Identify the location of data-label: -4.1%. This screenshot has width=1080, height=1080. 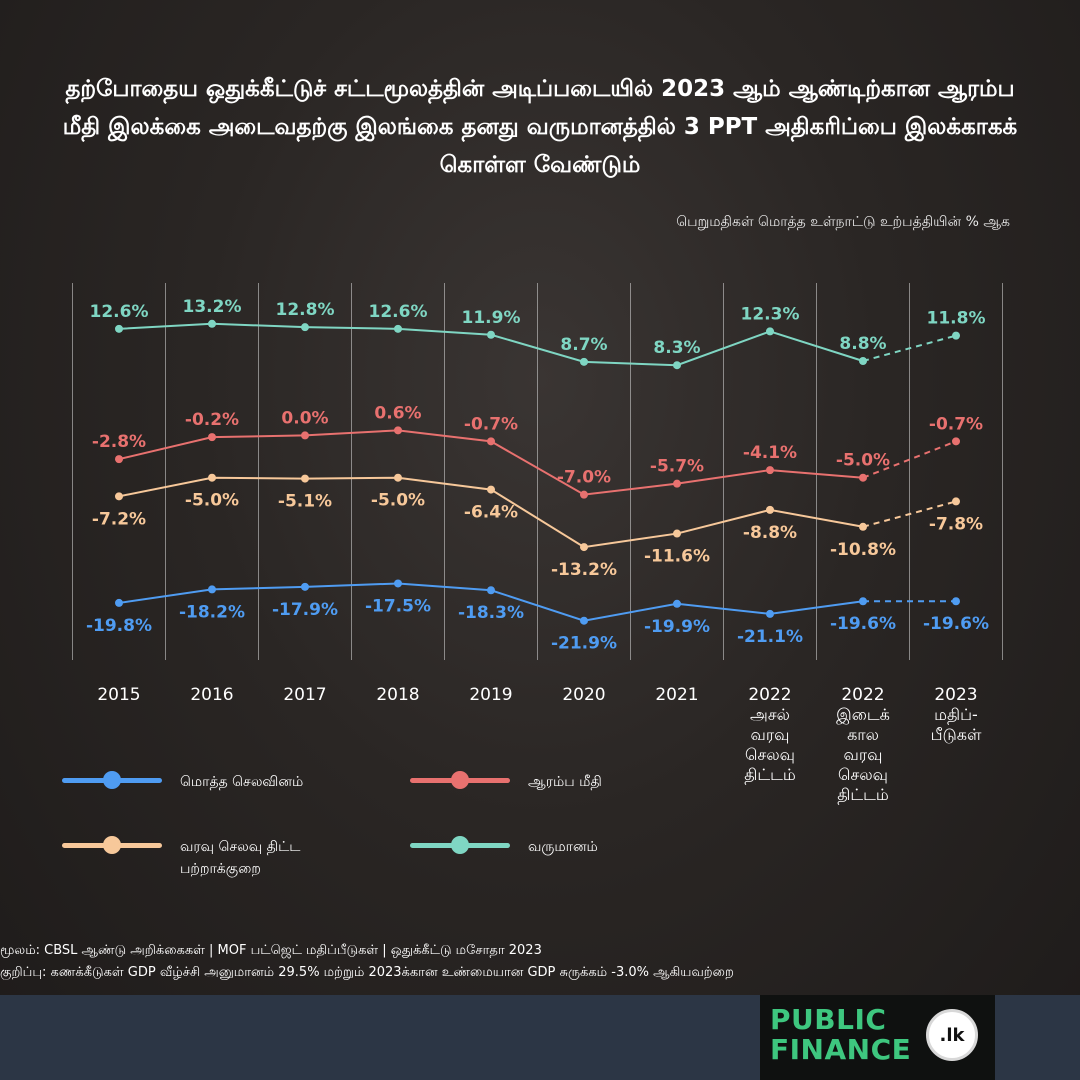
(770, 453).